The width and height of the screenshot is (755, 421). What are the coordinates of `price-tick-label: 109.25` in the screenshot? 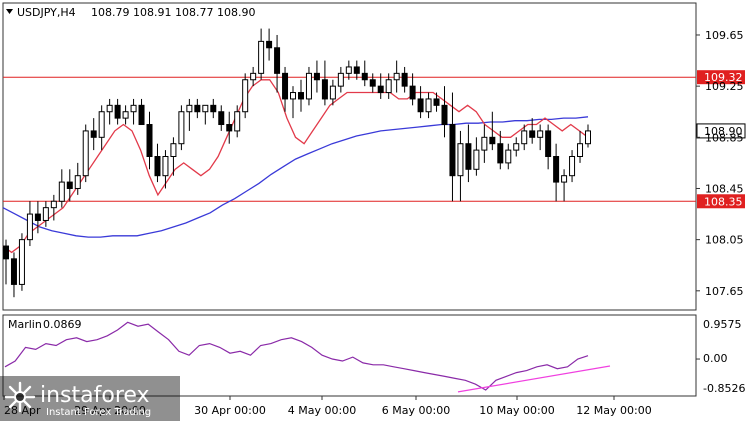 It's located at (724, 86).